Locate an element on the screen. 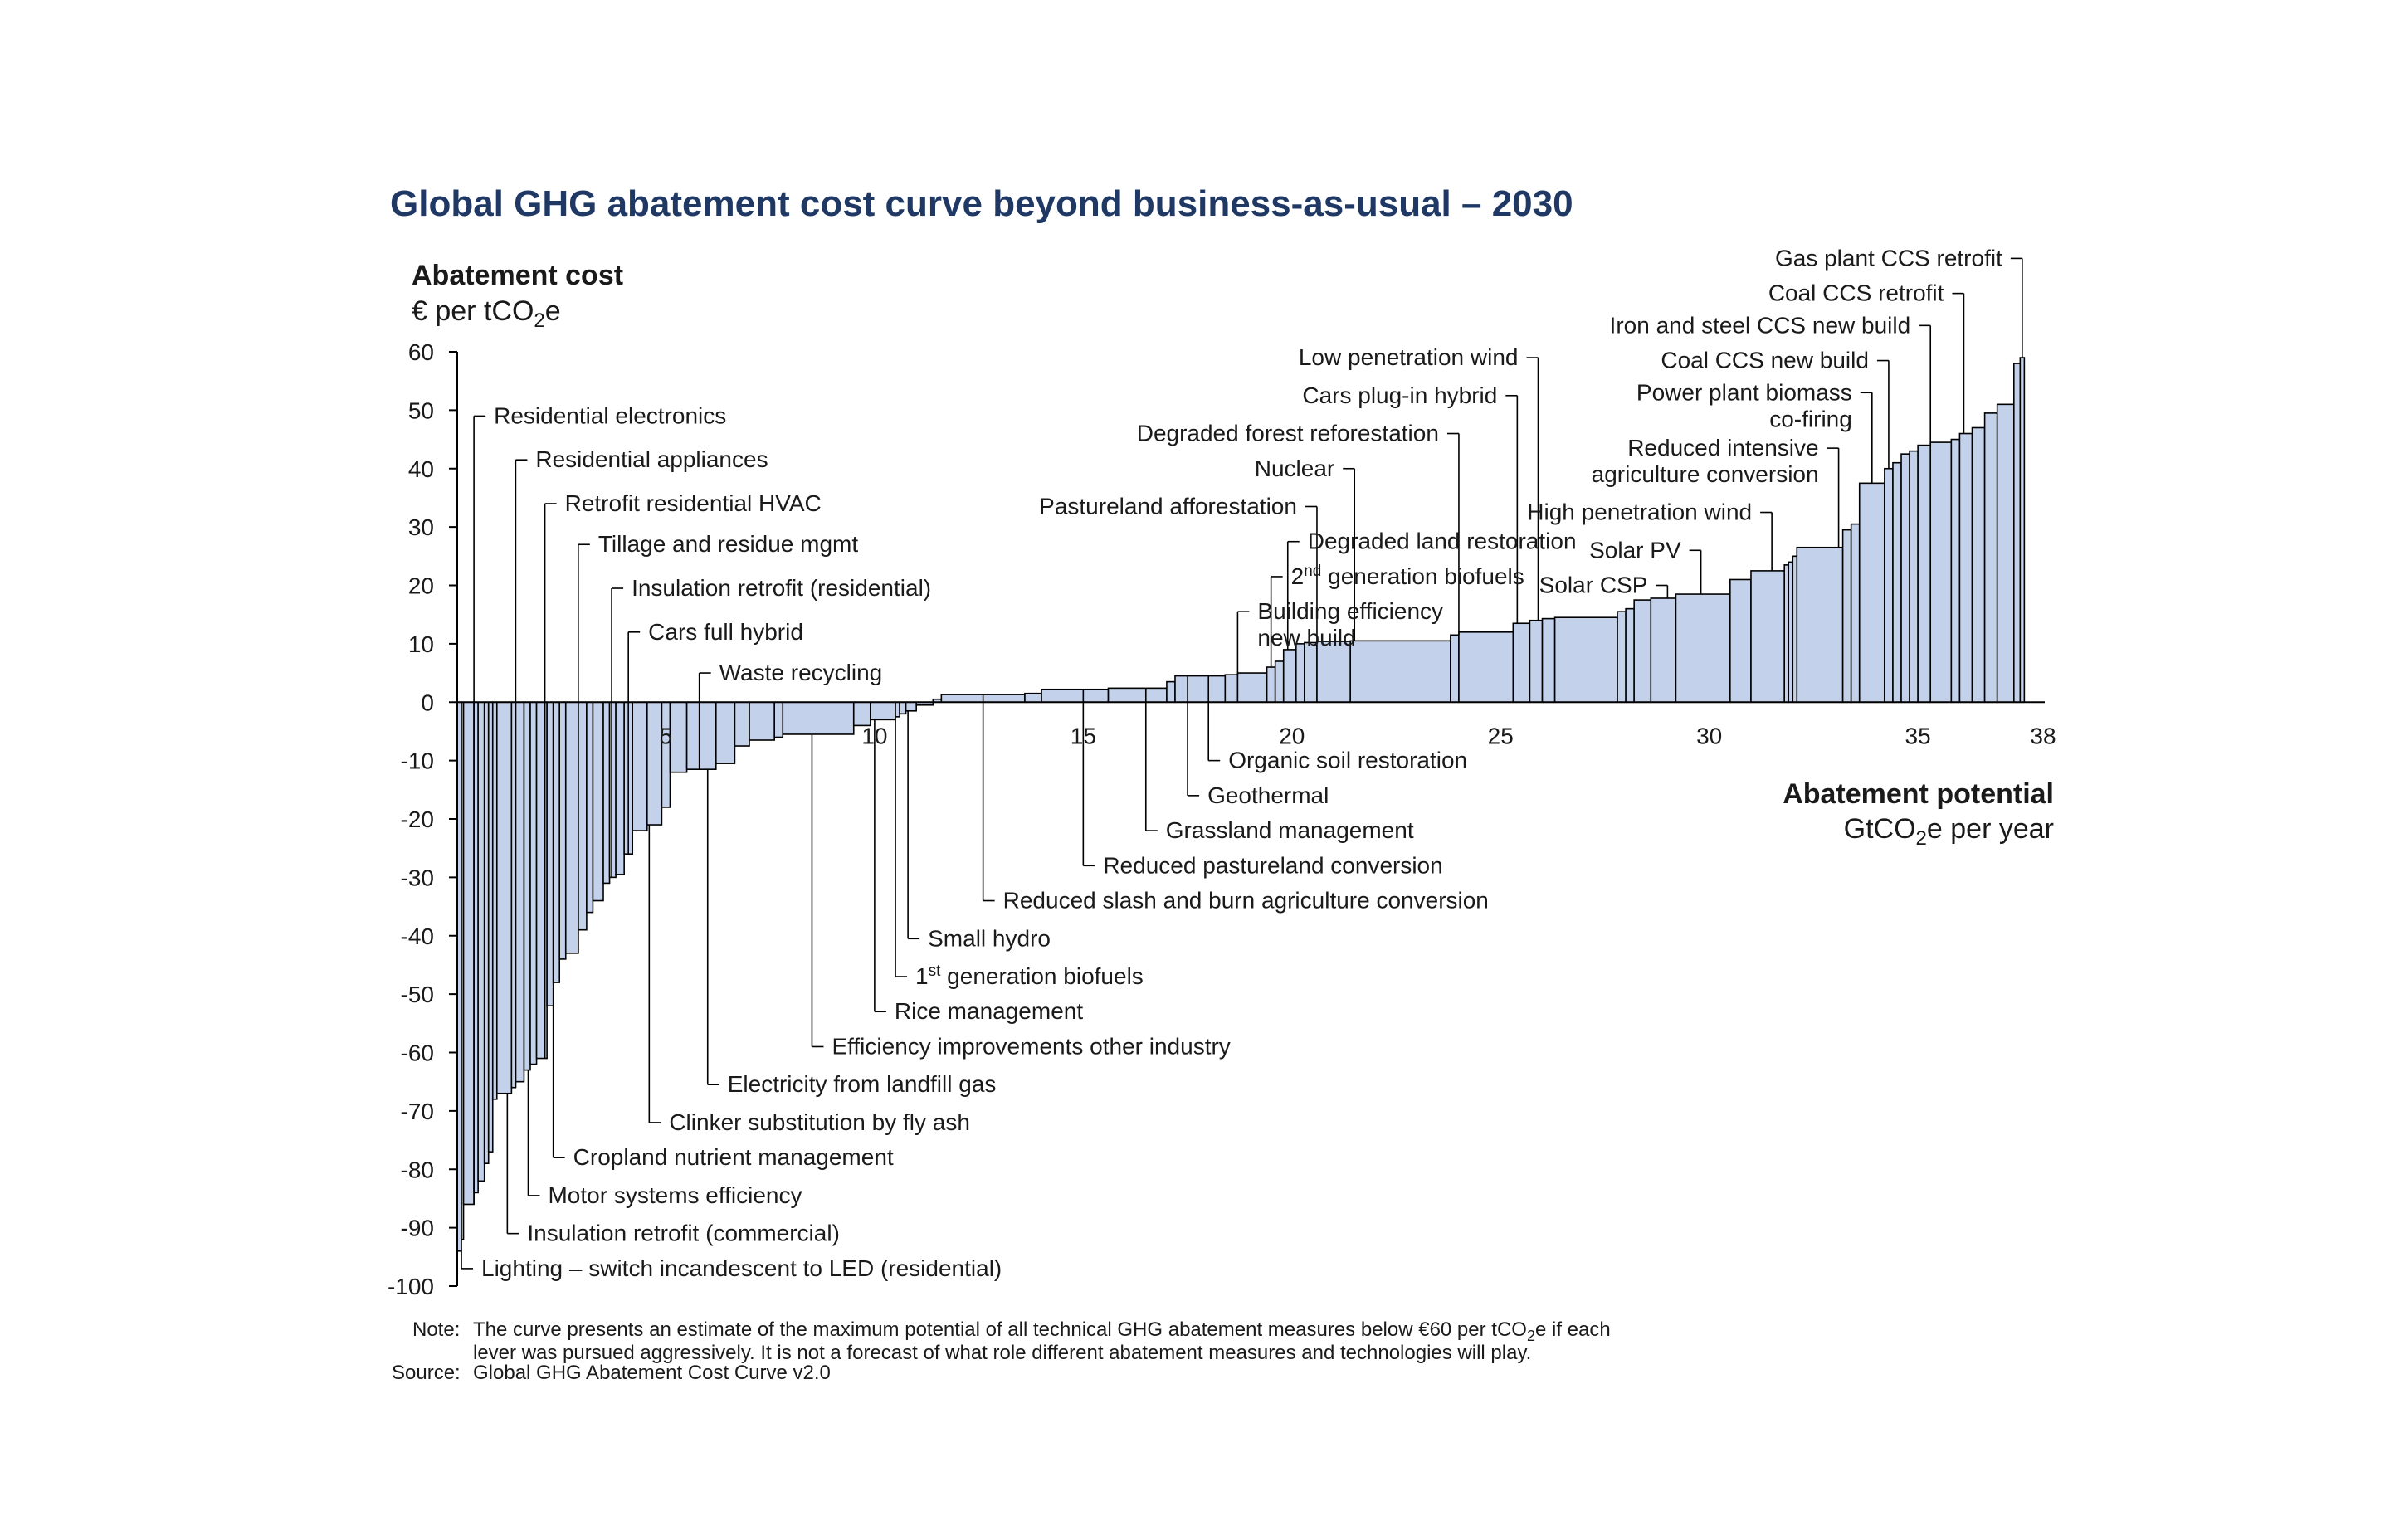  x-tick-label: 25 is located at coordinates (1501, 735).